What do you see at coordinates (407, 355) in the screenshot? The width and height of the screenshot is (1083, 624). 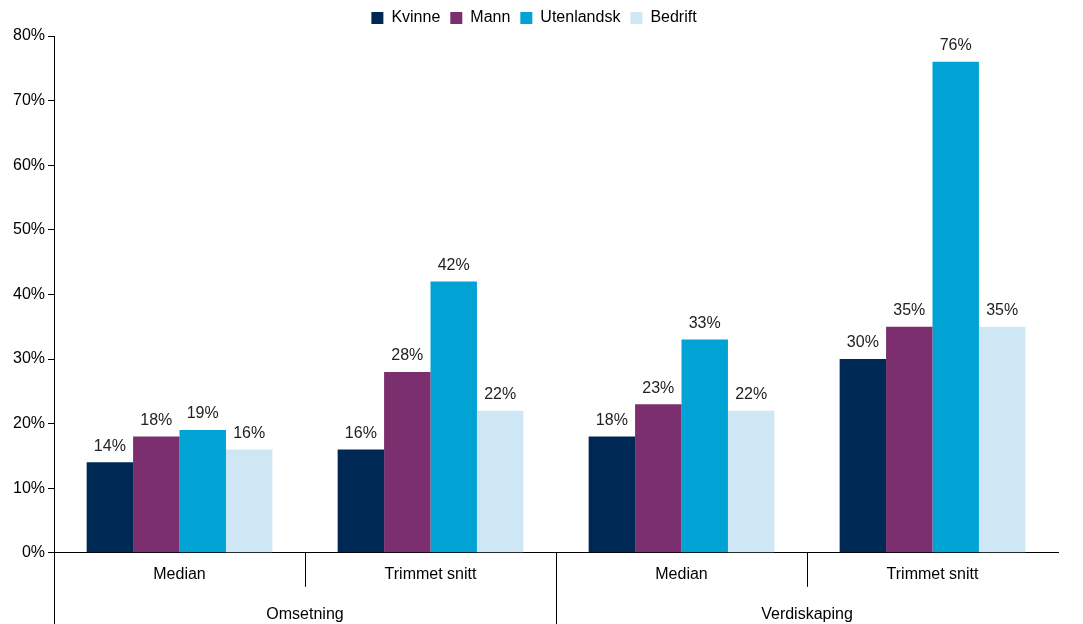 I see `data-label: 28%` at bounding box center [407, 355].